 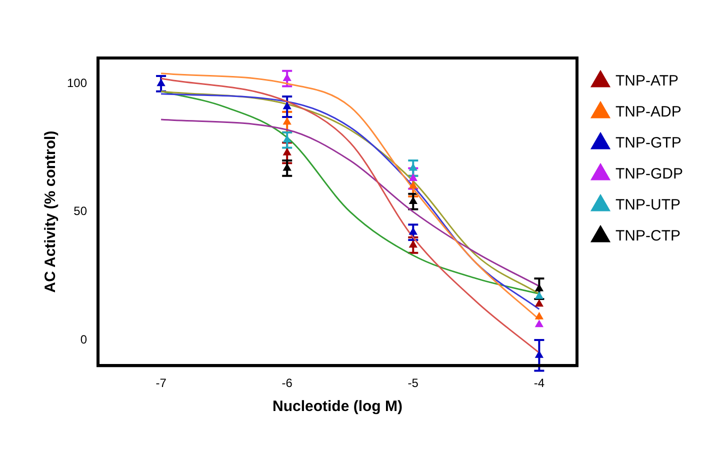 I want to click on legend-label: TNP-ADP, so click(x=649, y=112).